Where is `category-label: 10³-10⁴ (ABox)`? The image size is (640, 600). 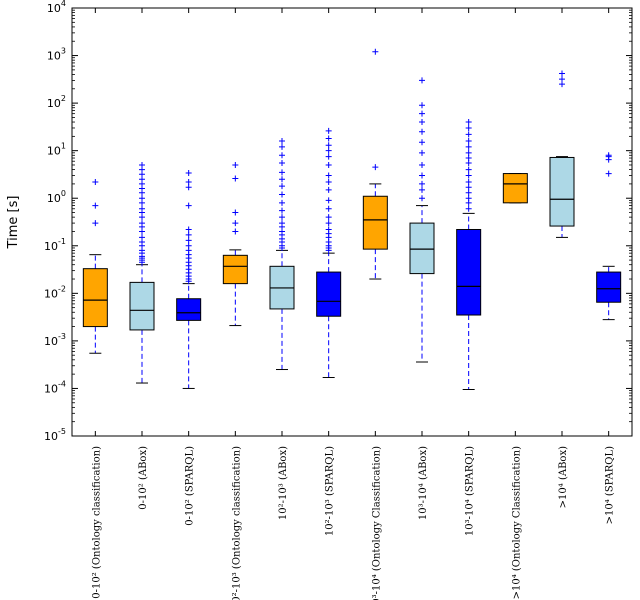
category-label: 10³-10⁴ (ABox) is located at coordinates (423, 483).